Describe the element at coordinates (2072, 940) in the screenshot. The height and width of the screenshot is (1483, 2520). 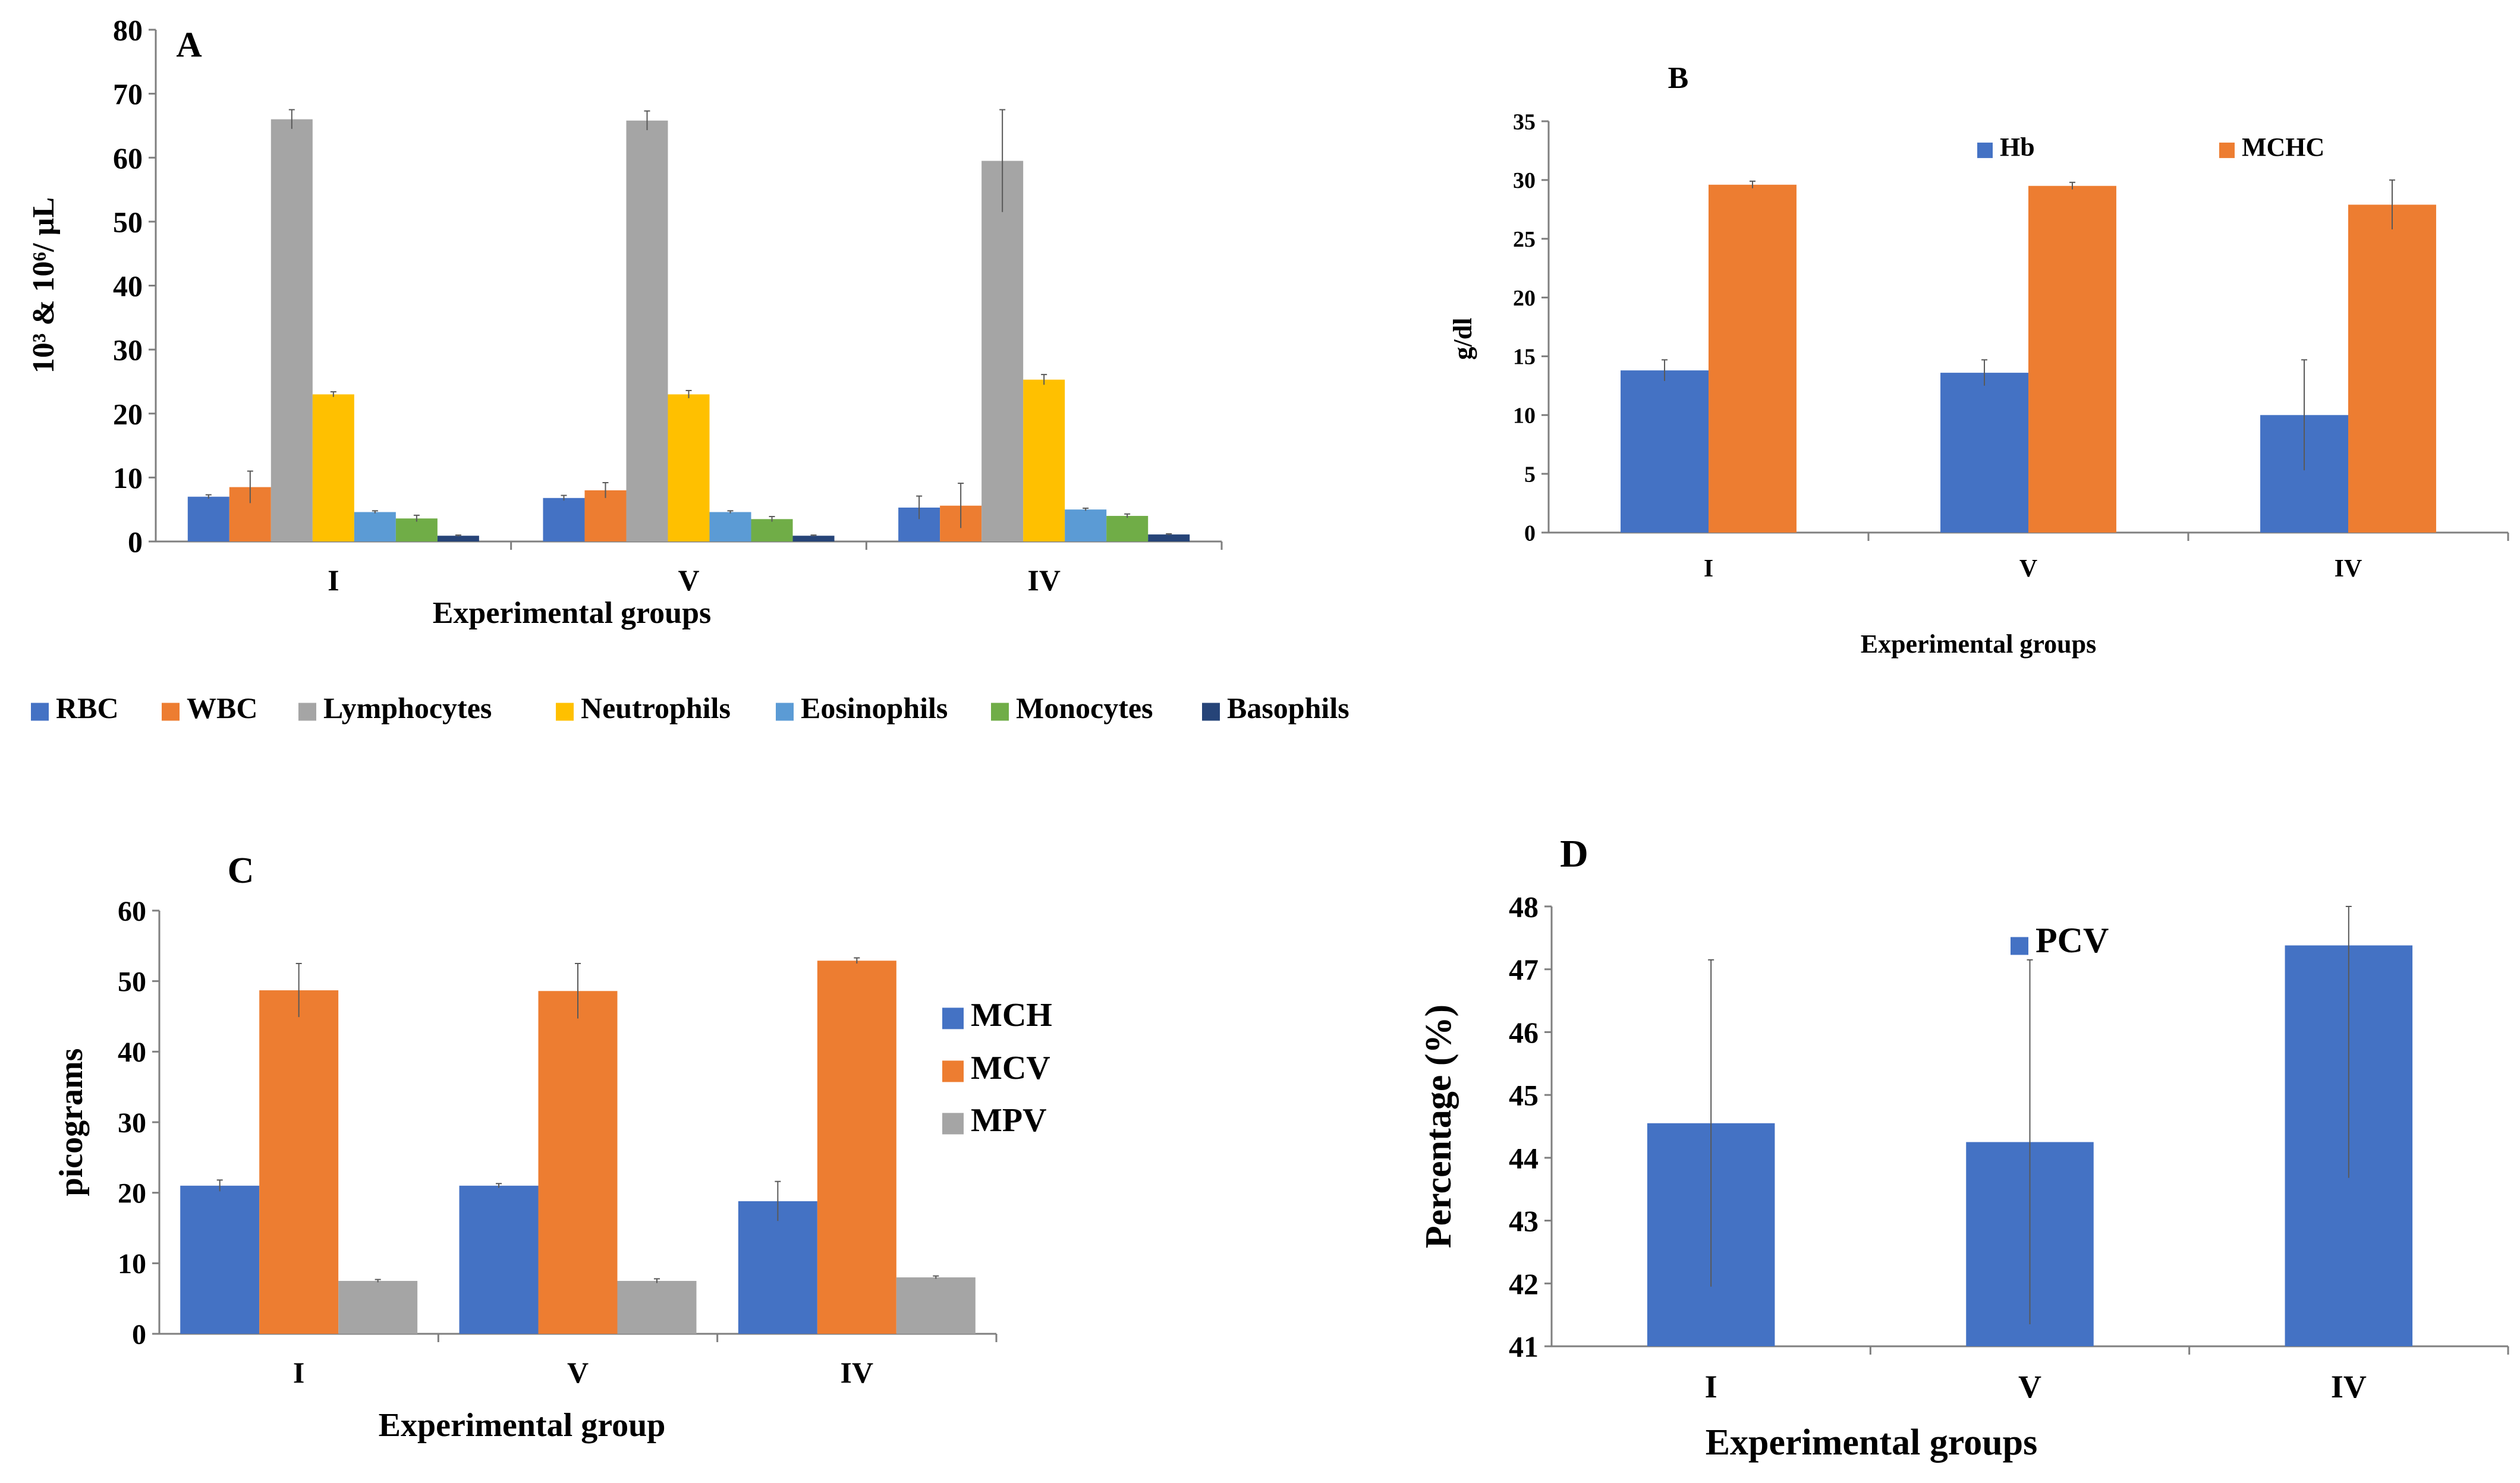
I see `legend-label: PCV` at that location.